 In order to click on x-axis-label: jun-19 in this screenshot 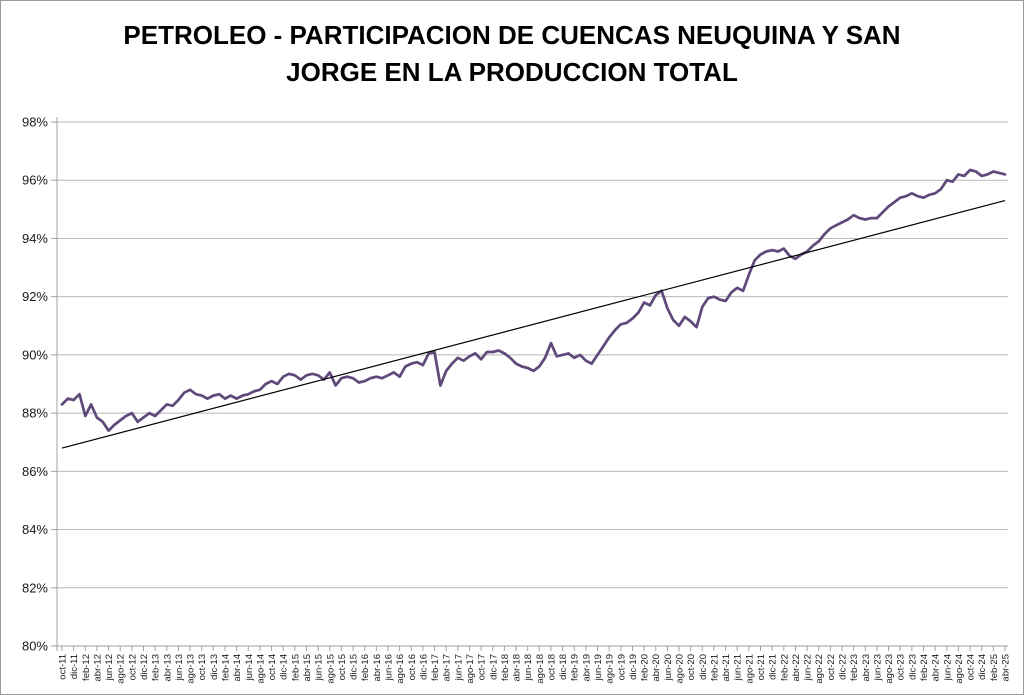, I will do `click(598, 667)`.